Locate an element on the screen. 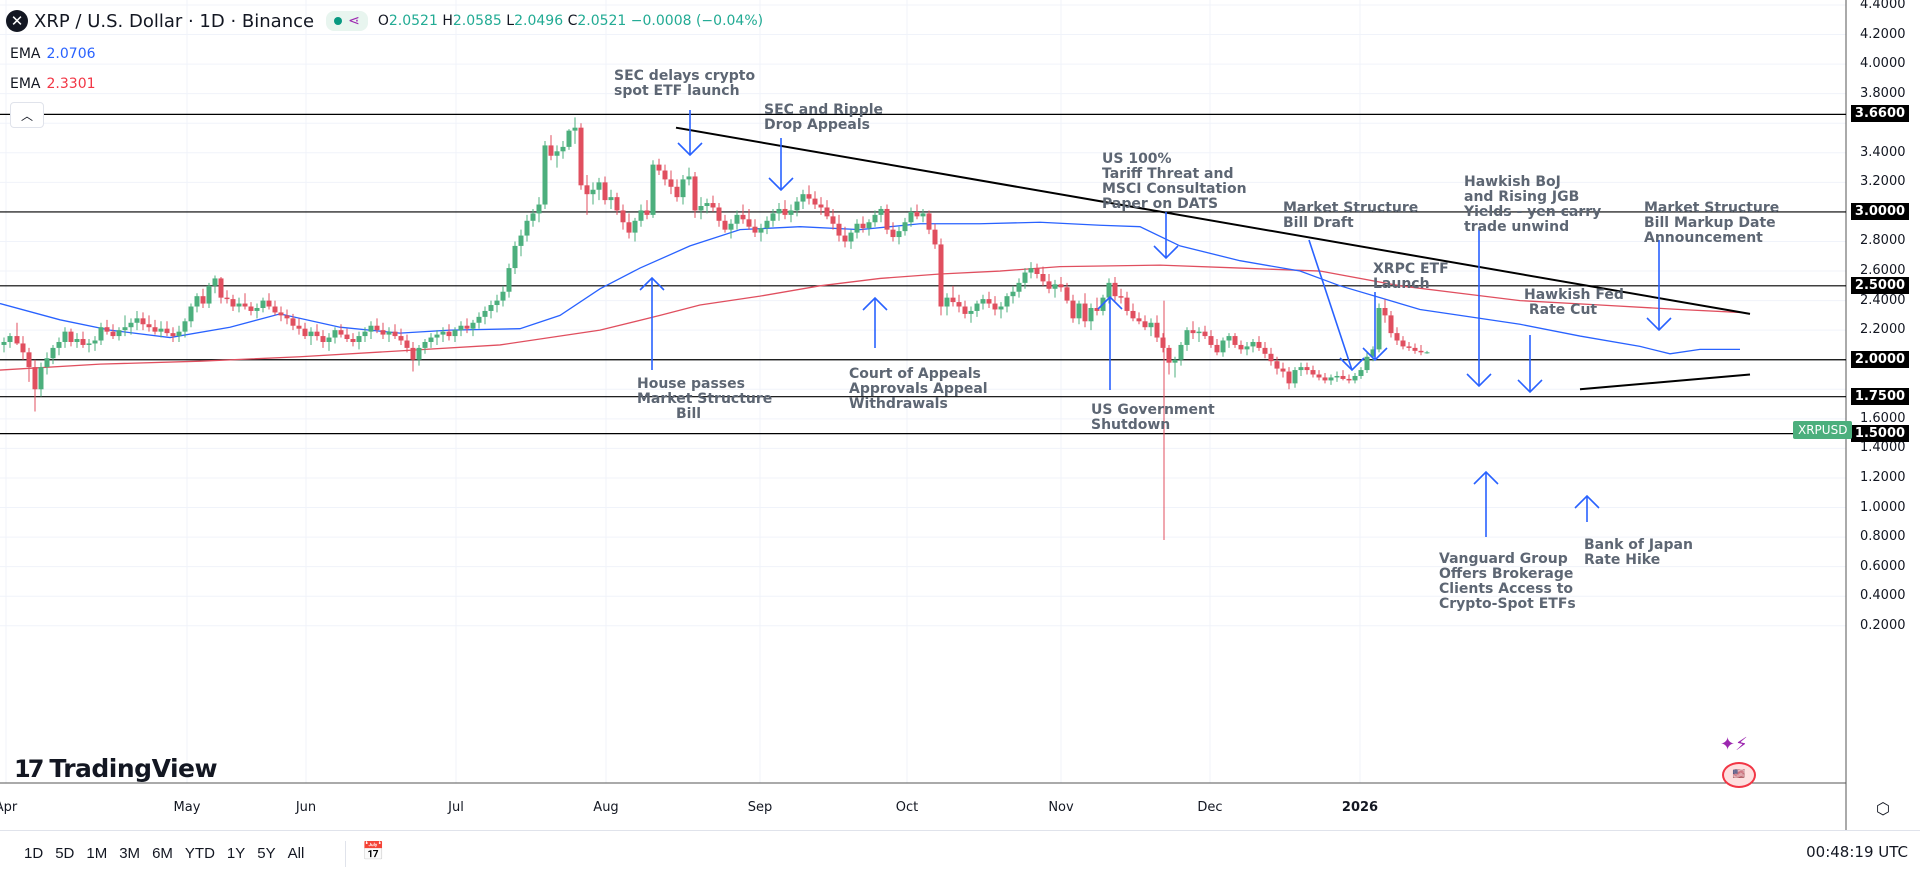  chevron-up-icon: ︿ is located at coordinates (26, 115).